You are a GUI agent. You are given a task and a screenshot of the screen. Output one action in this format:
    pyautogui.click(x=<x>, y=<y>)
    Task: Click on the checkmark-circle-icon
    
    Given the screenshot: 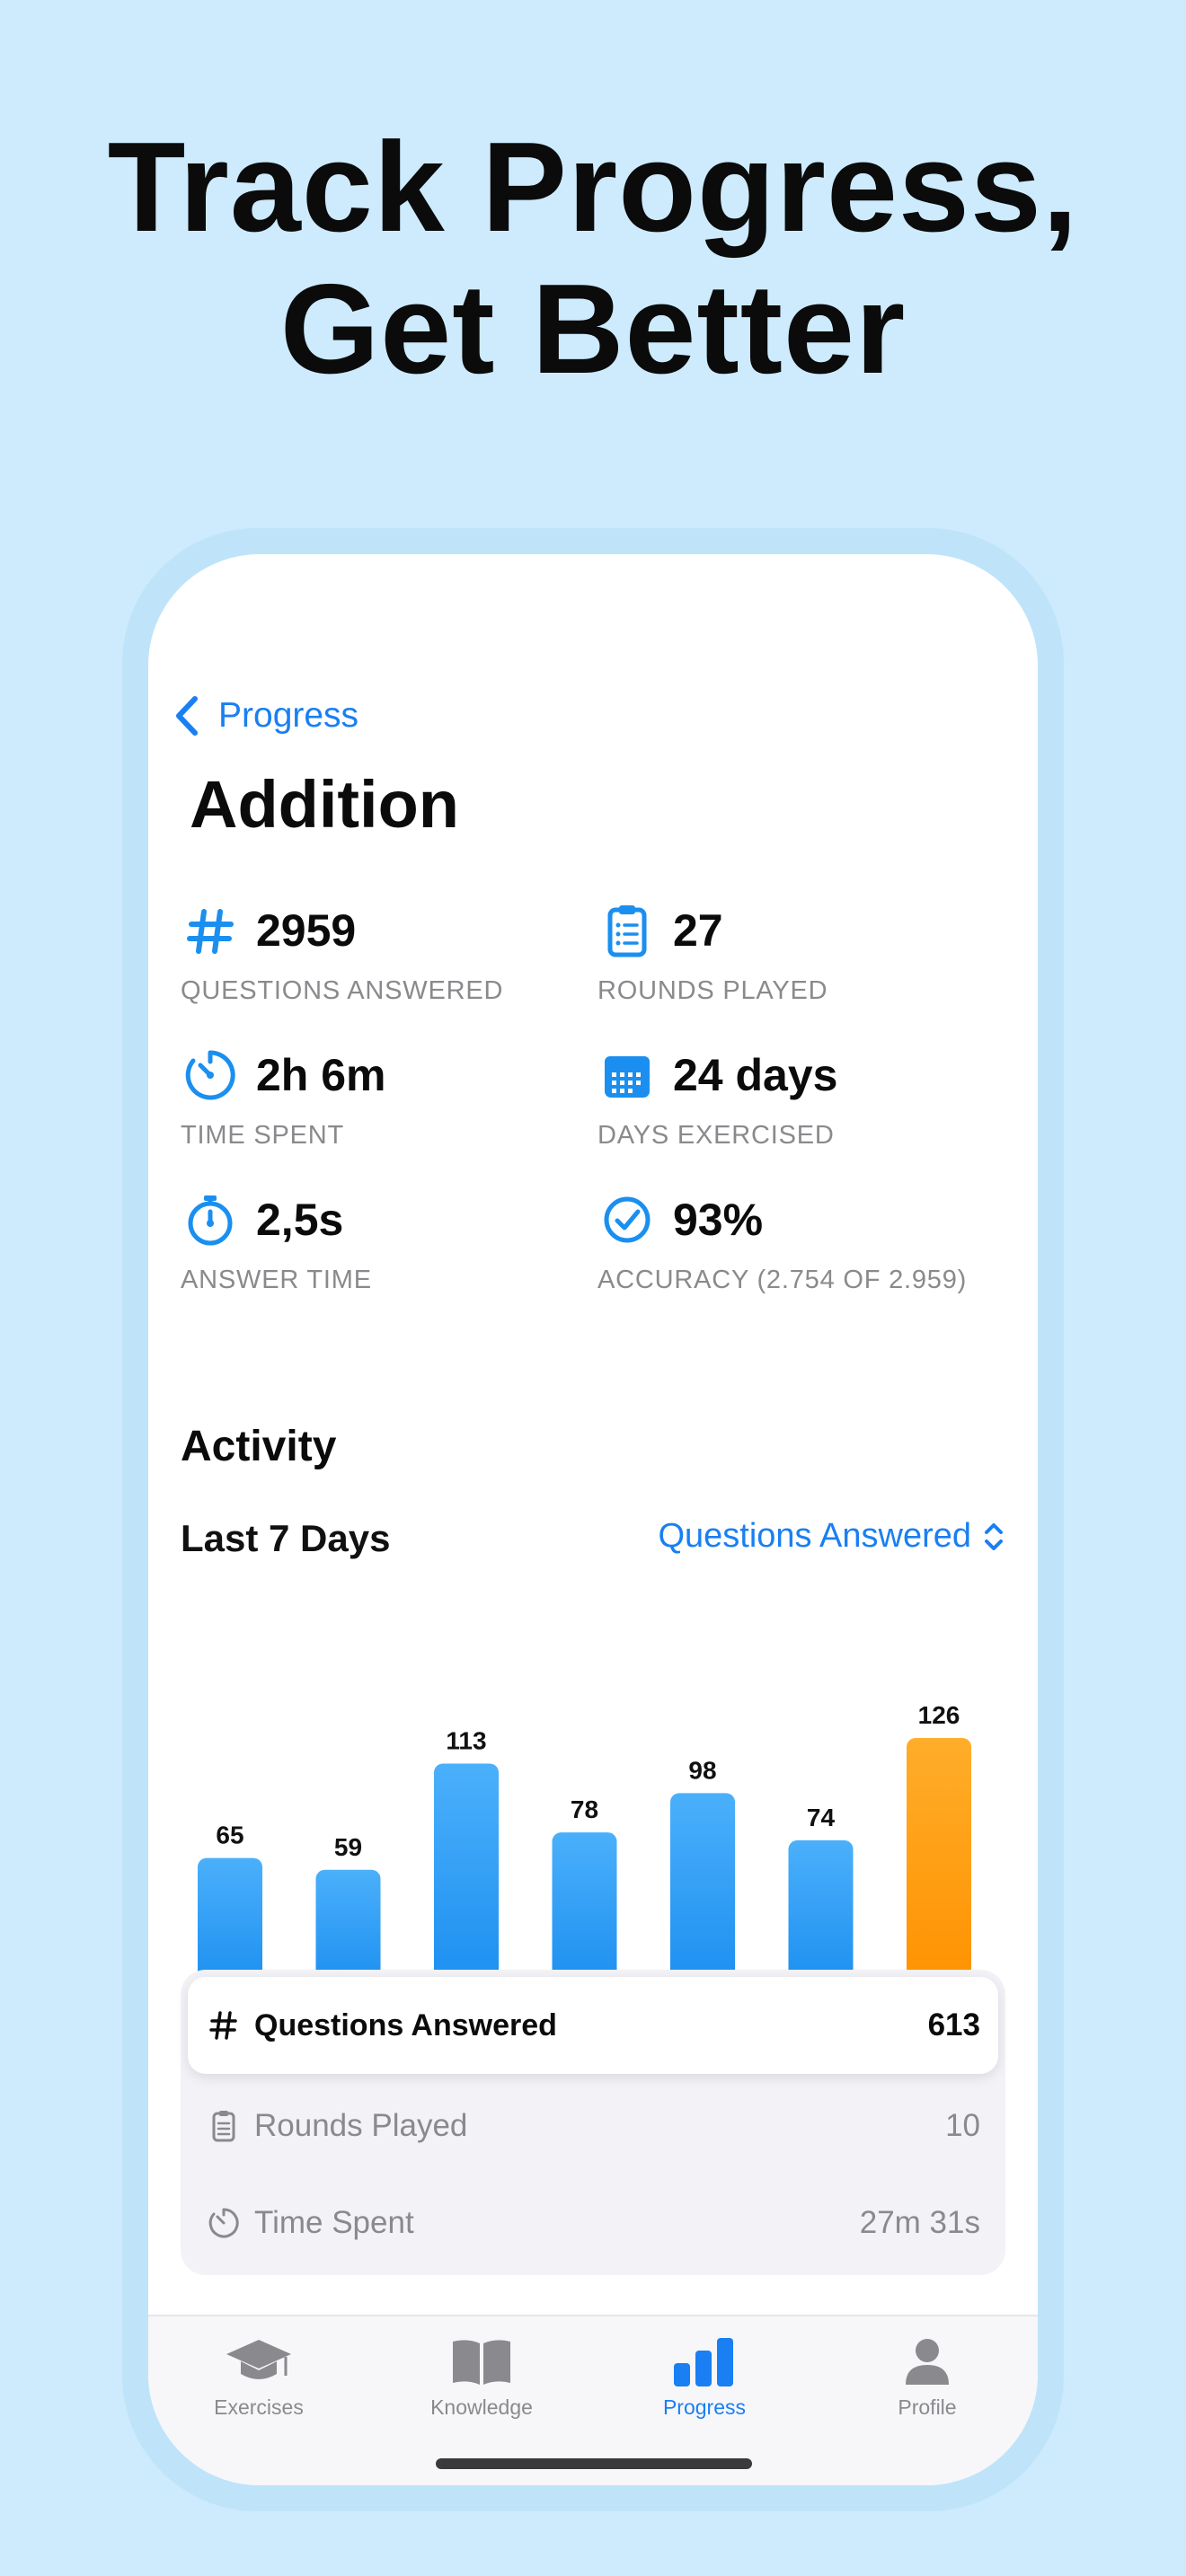 What is the action you would take?
    pyautogui.click(x=627, y=1219)
    